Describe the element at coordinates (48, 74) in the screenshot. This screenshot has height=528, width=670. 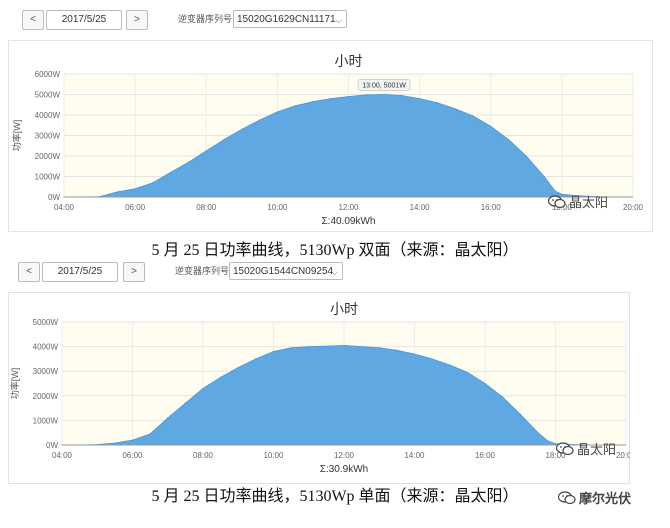
I see `y-tick-label: 6000W` at that location.